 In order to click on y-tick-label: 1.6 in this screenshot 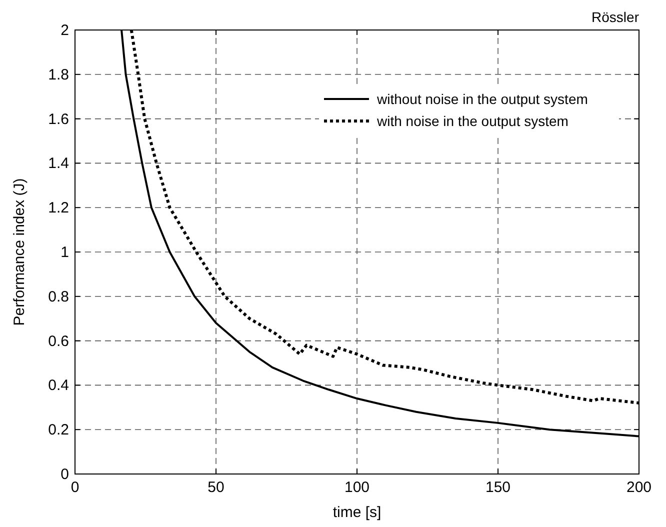, I will do `click(58, 119)`.